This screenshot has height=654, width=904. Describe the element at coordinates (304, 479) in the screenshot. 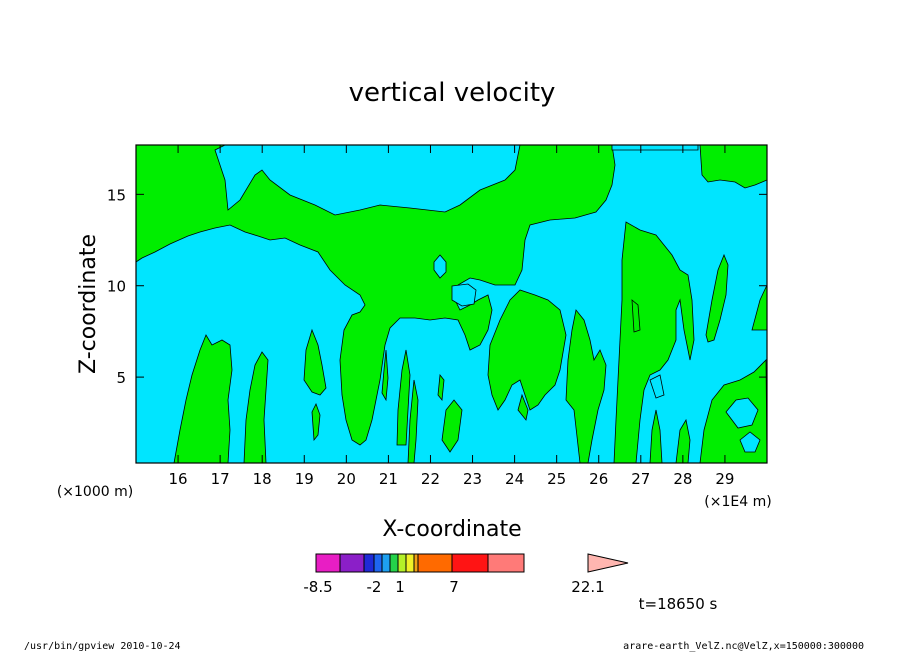

I see `x-tick-label: 19` at that location.